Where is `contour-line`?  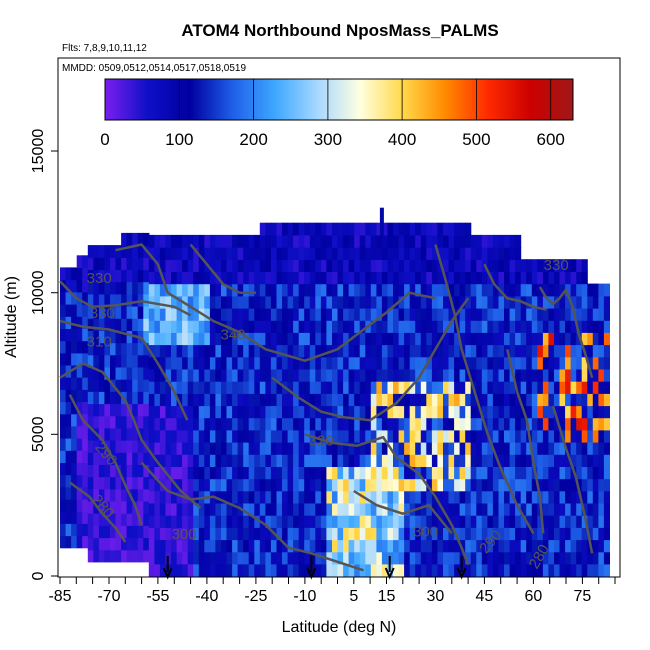
contour-line is located at coordinates (252, 516).